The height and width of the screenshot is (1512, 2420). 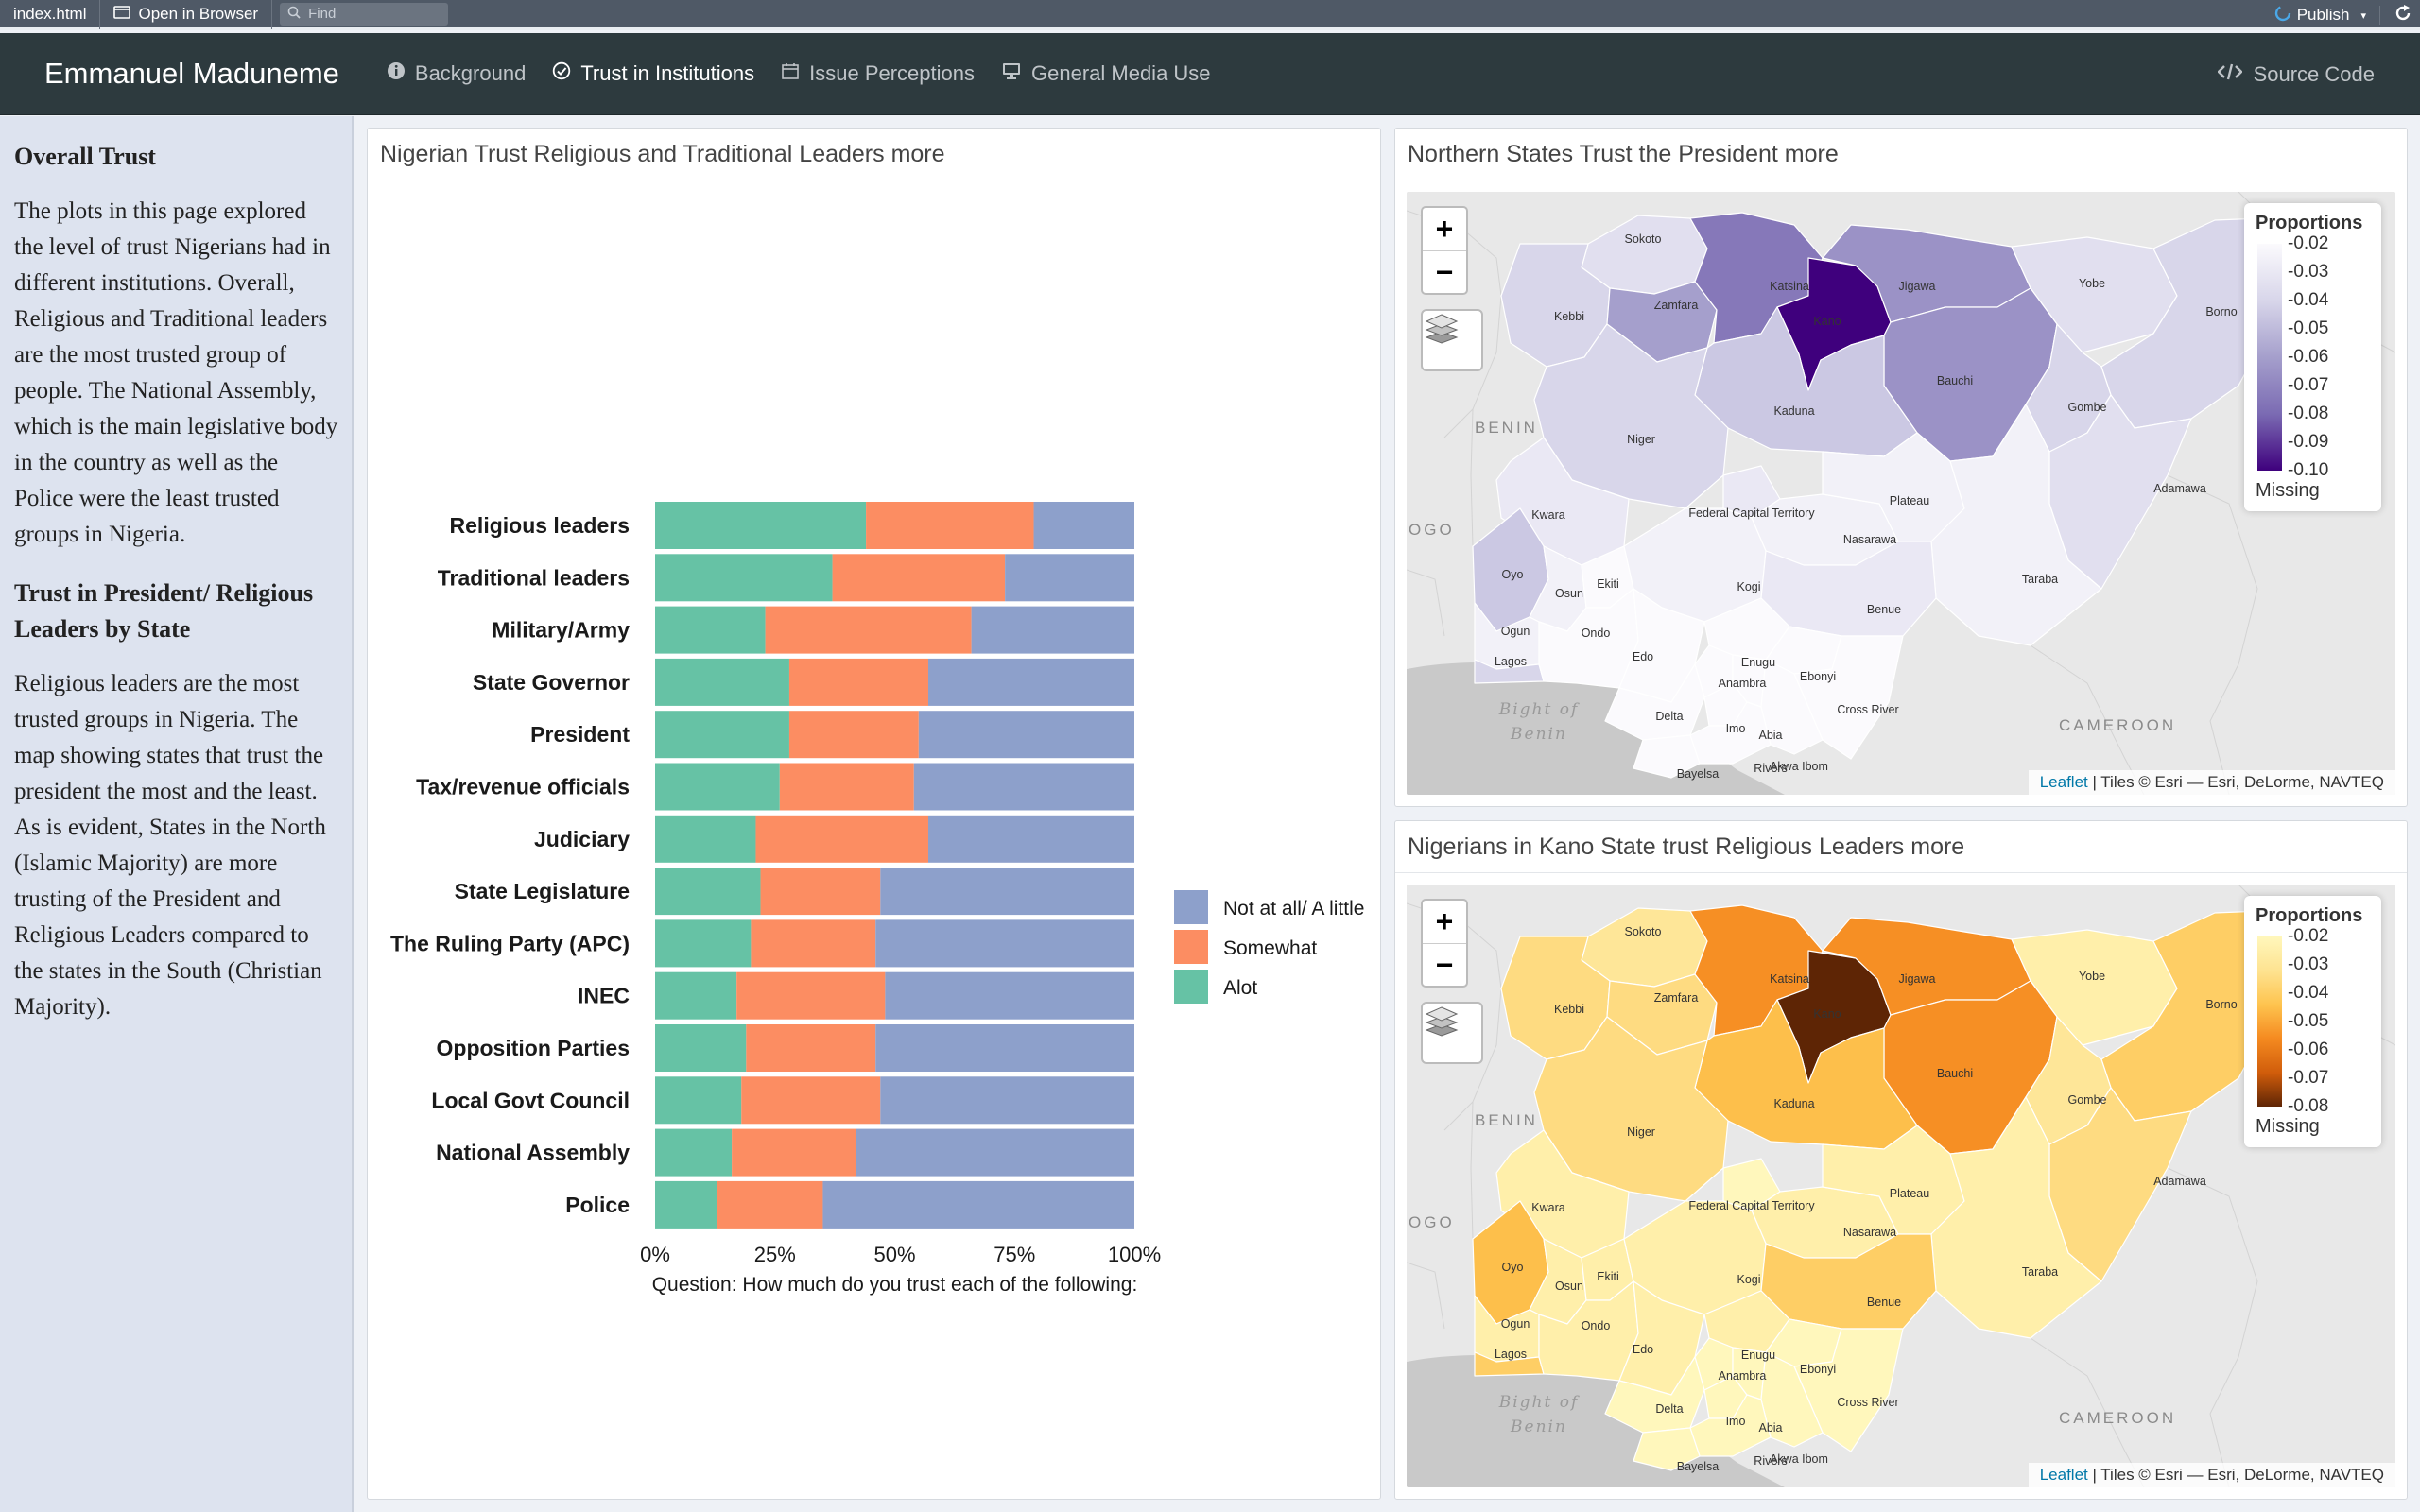 I want to click on nav-item-trust-in-institutions: Trust in Institutions, so click(x=653, y=73).